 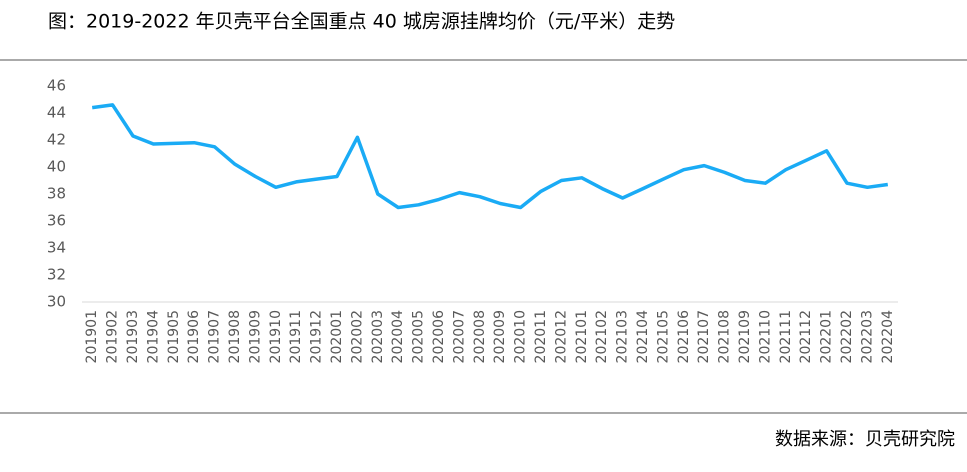 What do you see at coordinates (806, 336) in the screenshot?
I see `x-tick-label: 202112` at bounding box center [806, 336].